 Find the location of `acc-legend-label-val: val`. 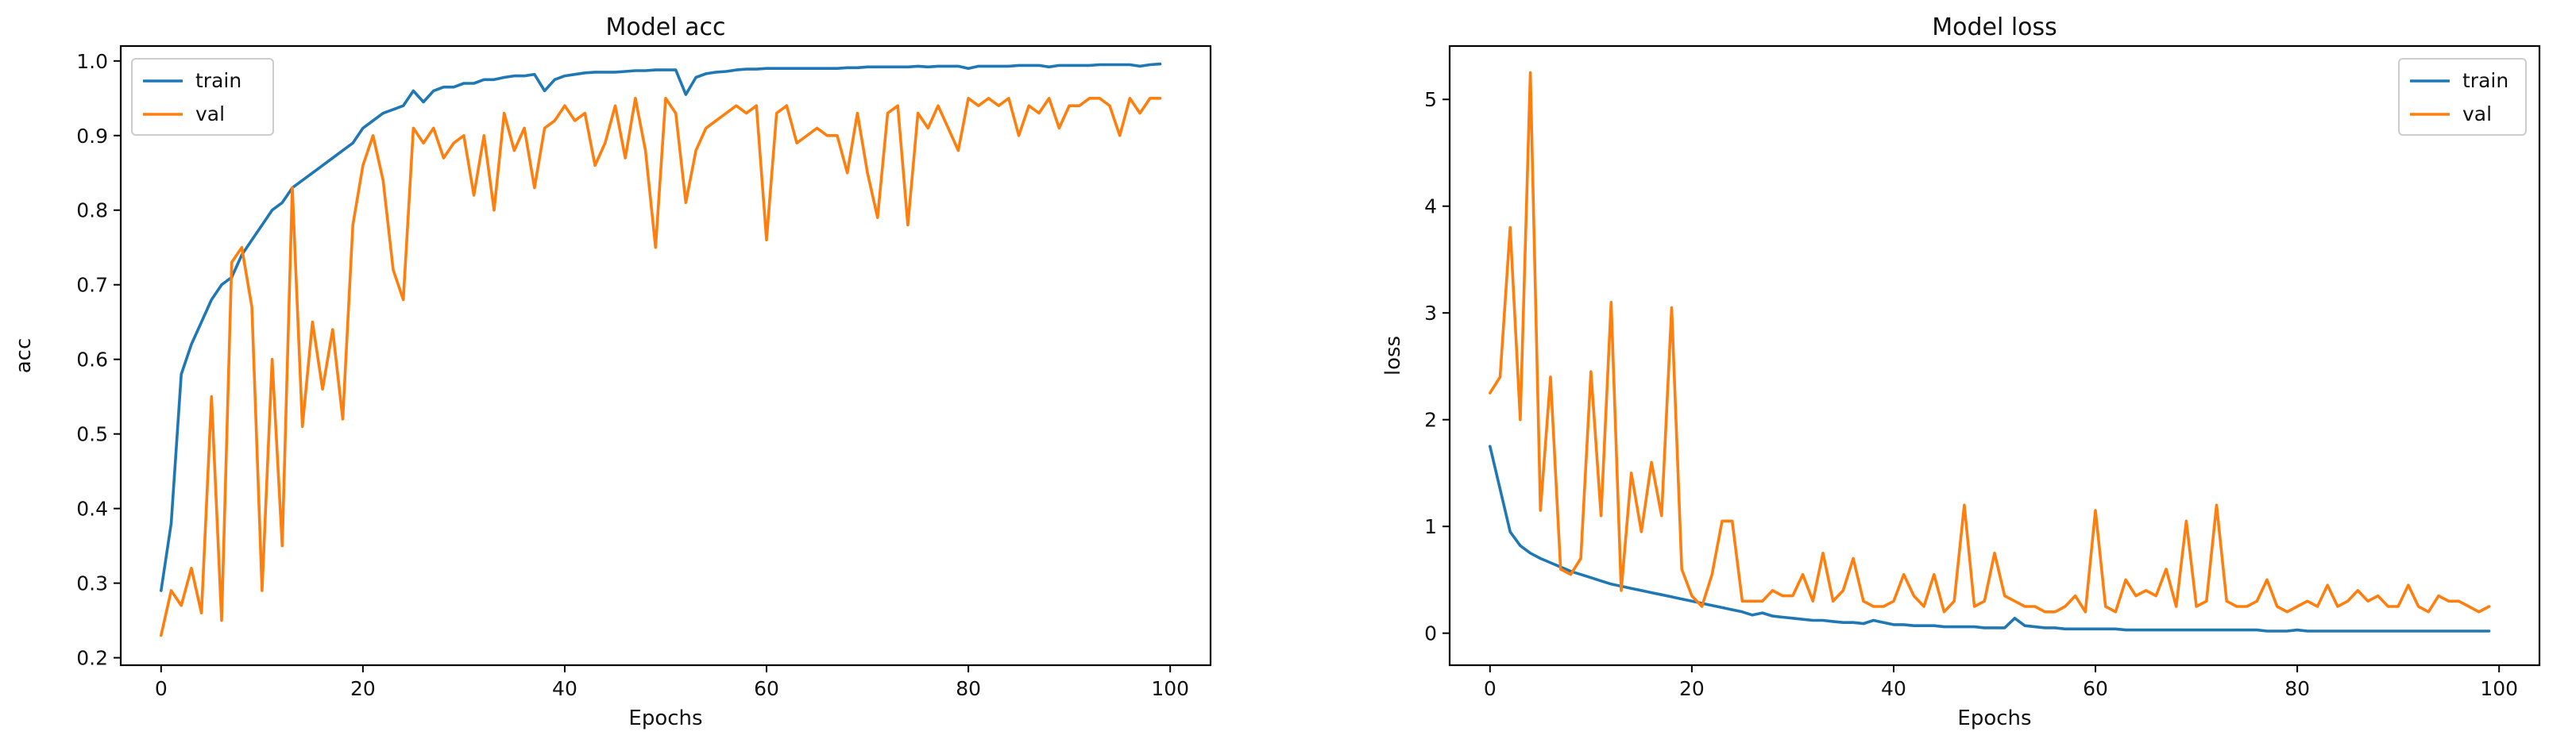

acc-legend-label-val: val is located at coordinates (210, 113).